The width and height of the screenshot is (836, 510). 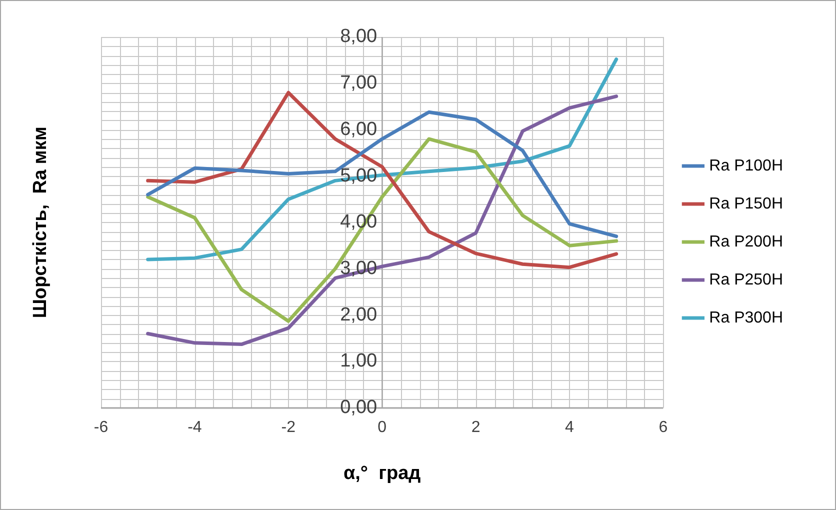 What do you see at coordinates (359, 407) in the screenshot?
I see `y-tick-label: 0,00` at bounding box center [359, 407].